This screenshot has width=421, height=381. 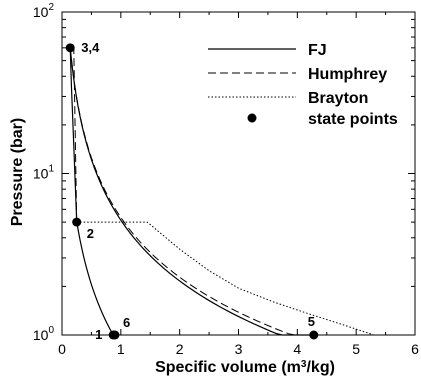 I want to click on legend-label-humphrey: Humphrey, so click(x=347, y=74).